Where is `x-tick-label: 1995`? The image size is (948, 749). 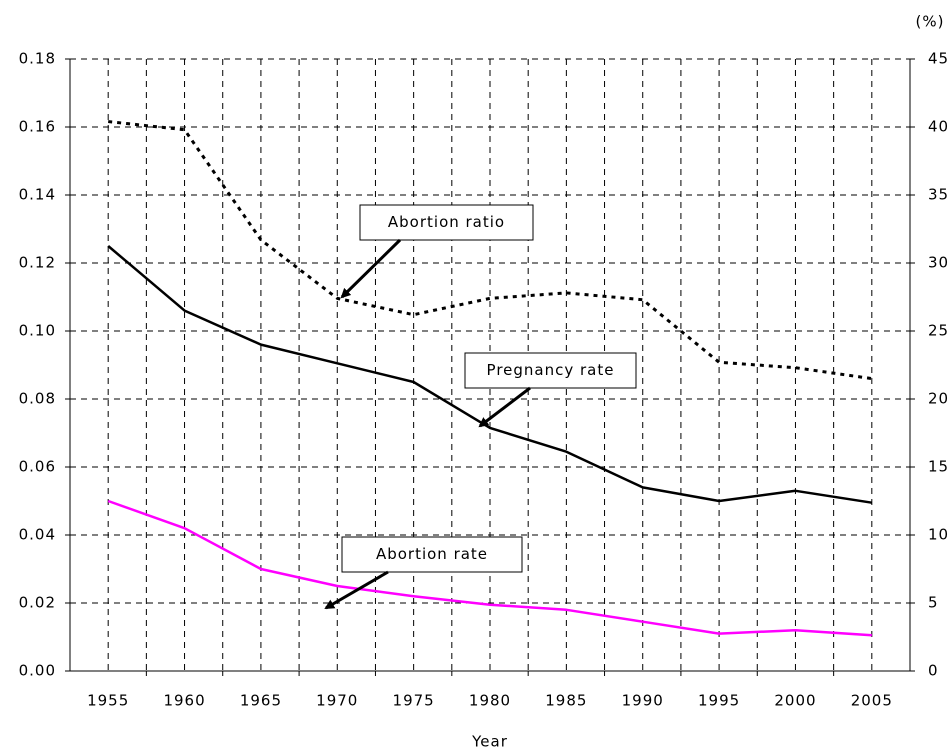 x-tick-label: 1995 is located at coordinates (719, 701).